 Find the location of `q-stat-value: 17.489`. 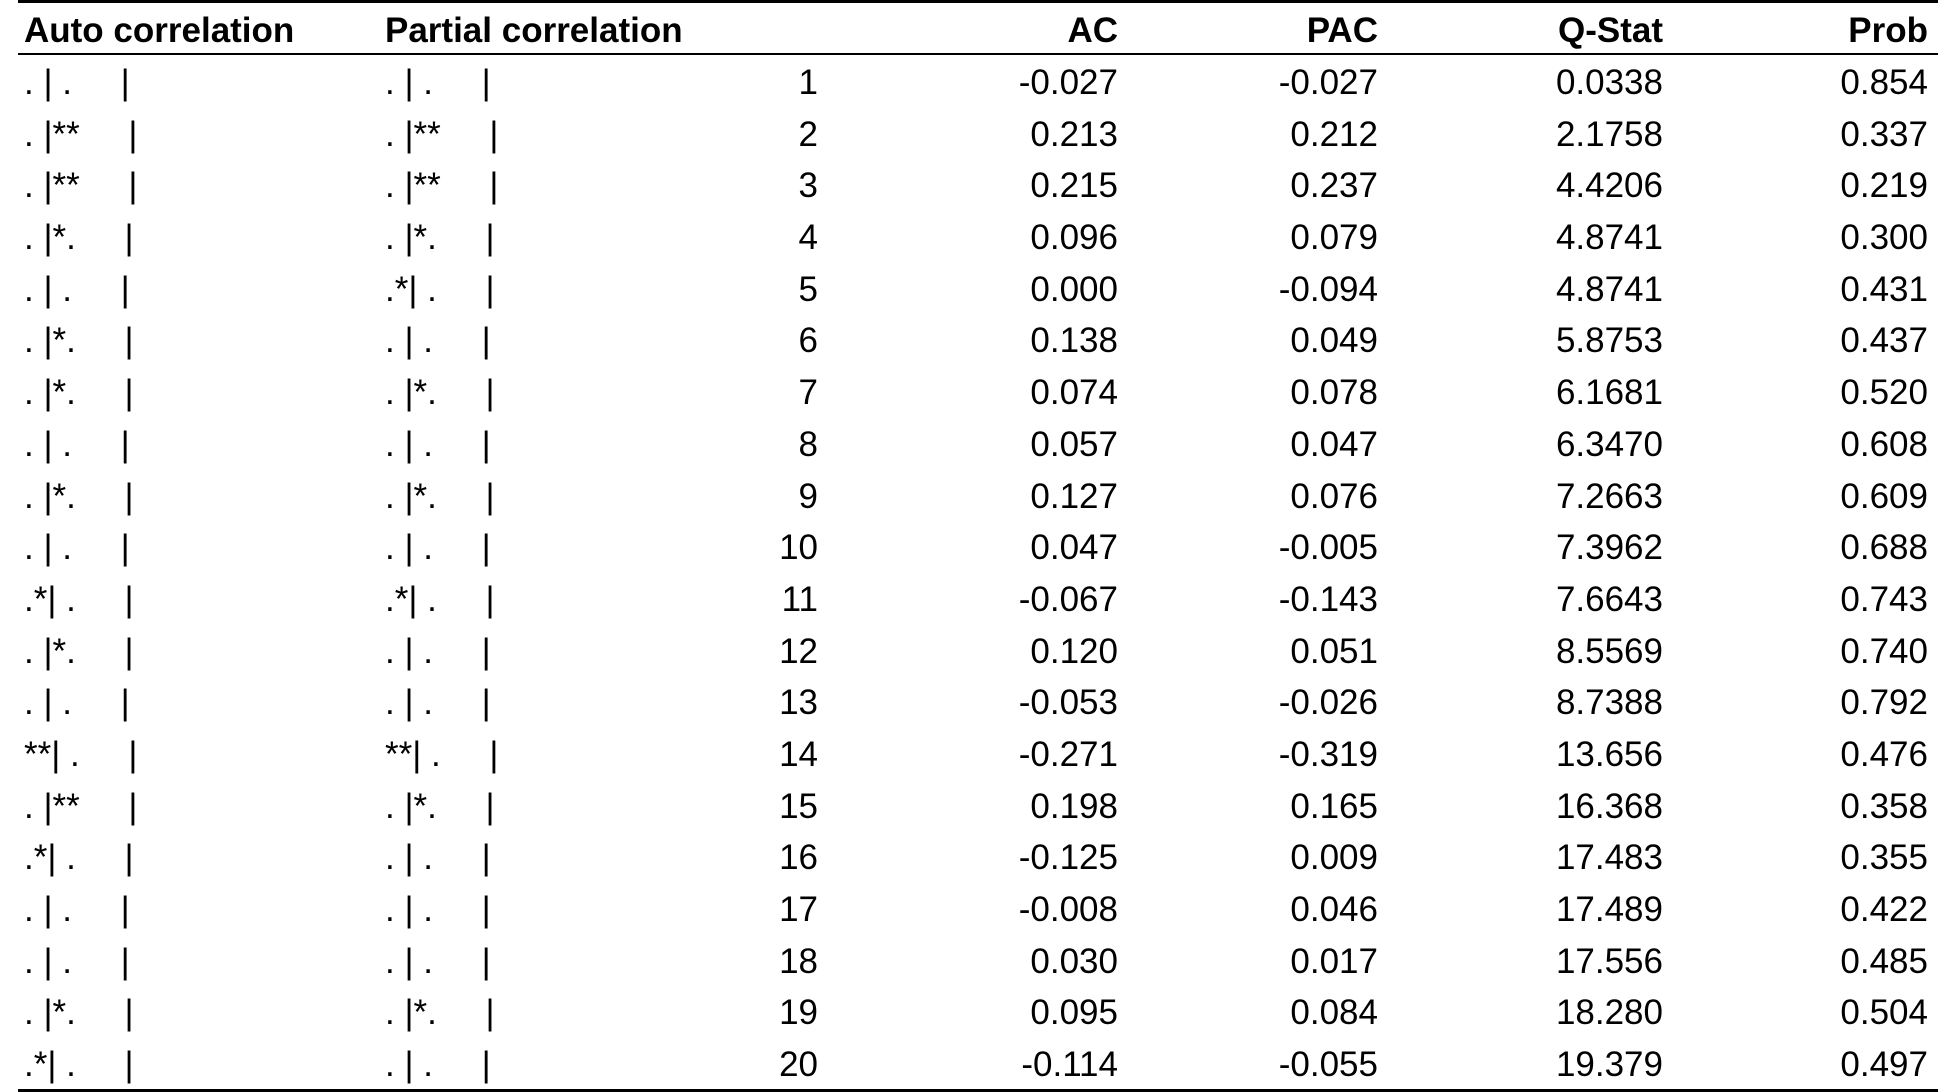

q-stat-value: 17.489 is located at coordinates (1609, 909).